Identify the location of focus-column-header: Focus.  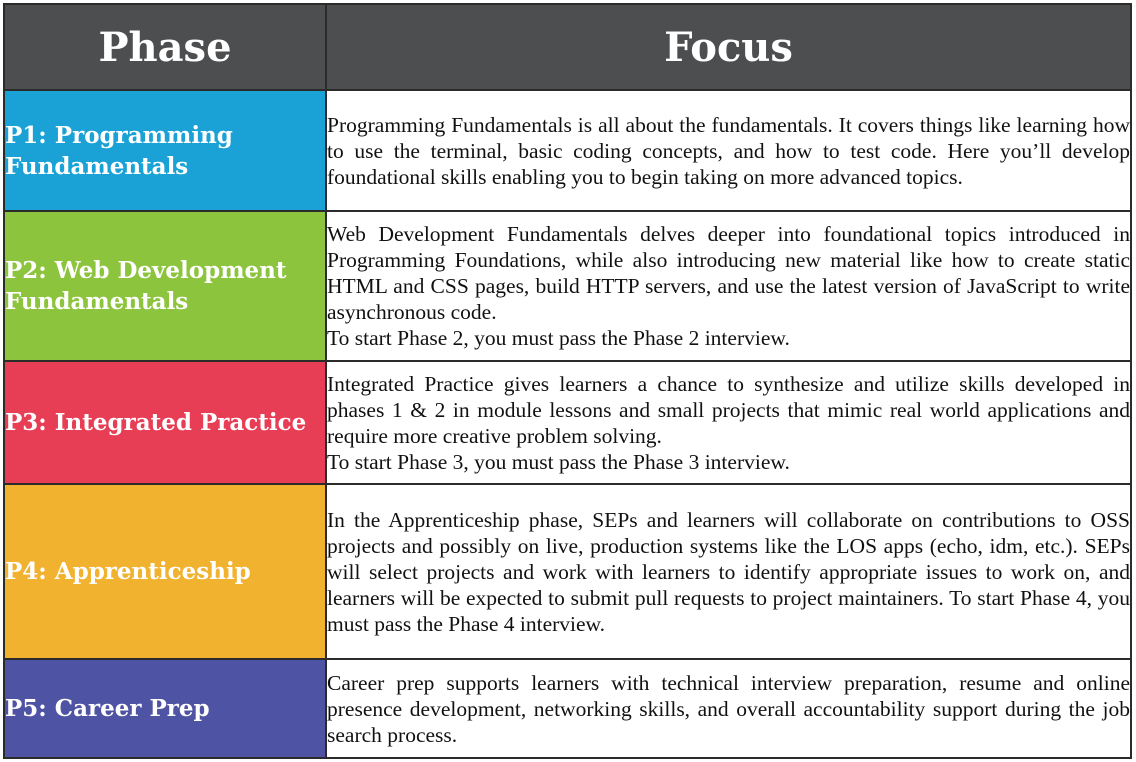
(728, 47).